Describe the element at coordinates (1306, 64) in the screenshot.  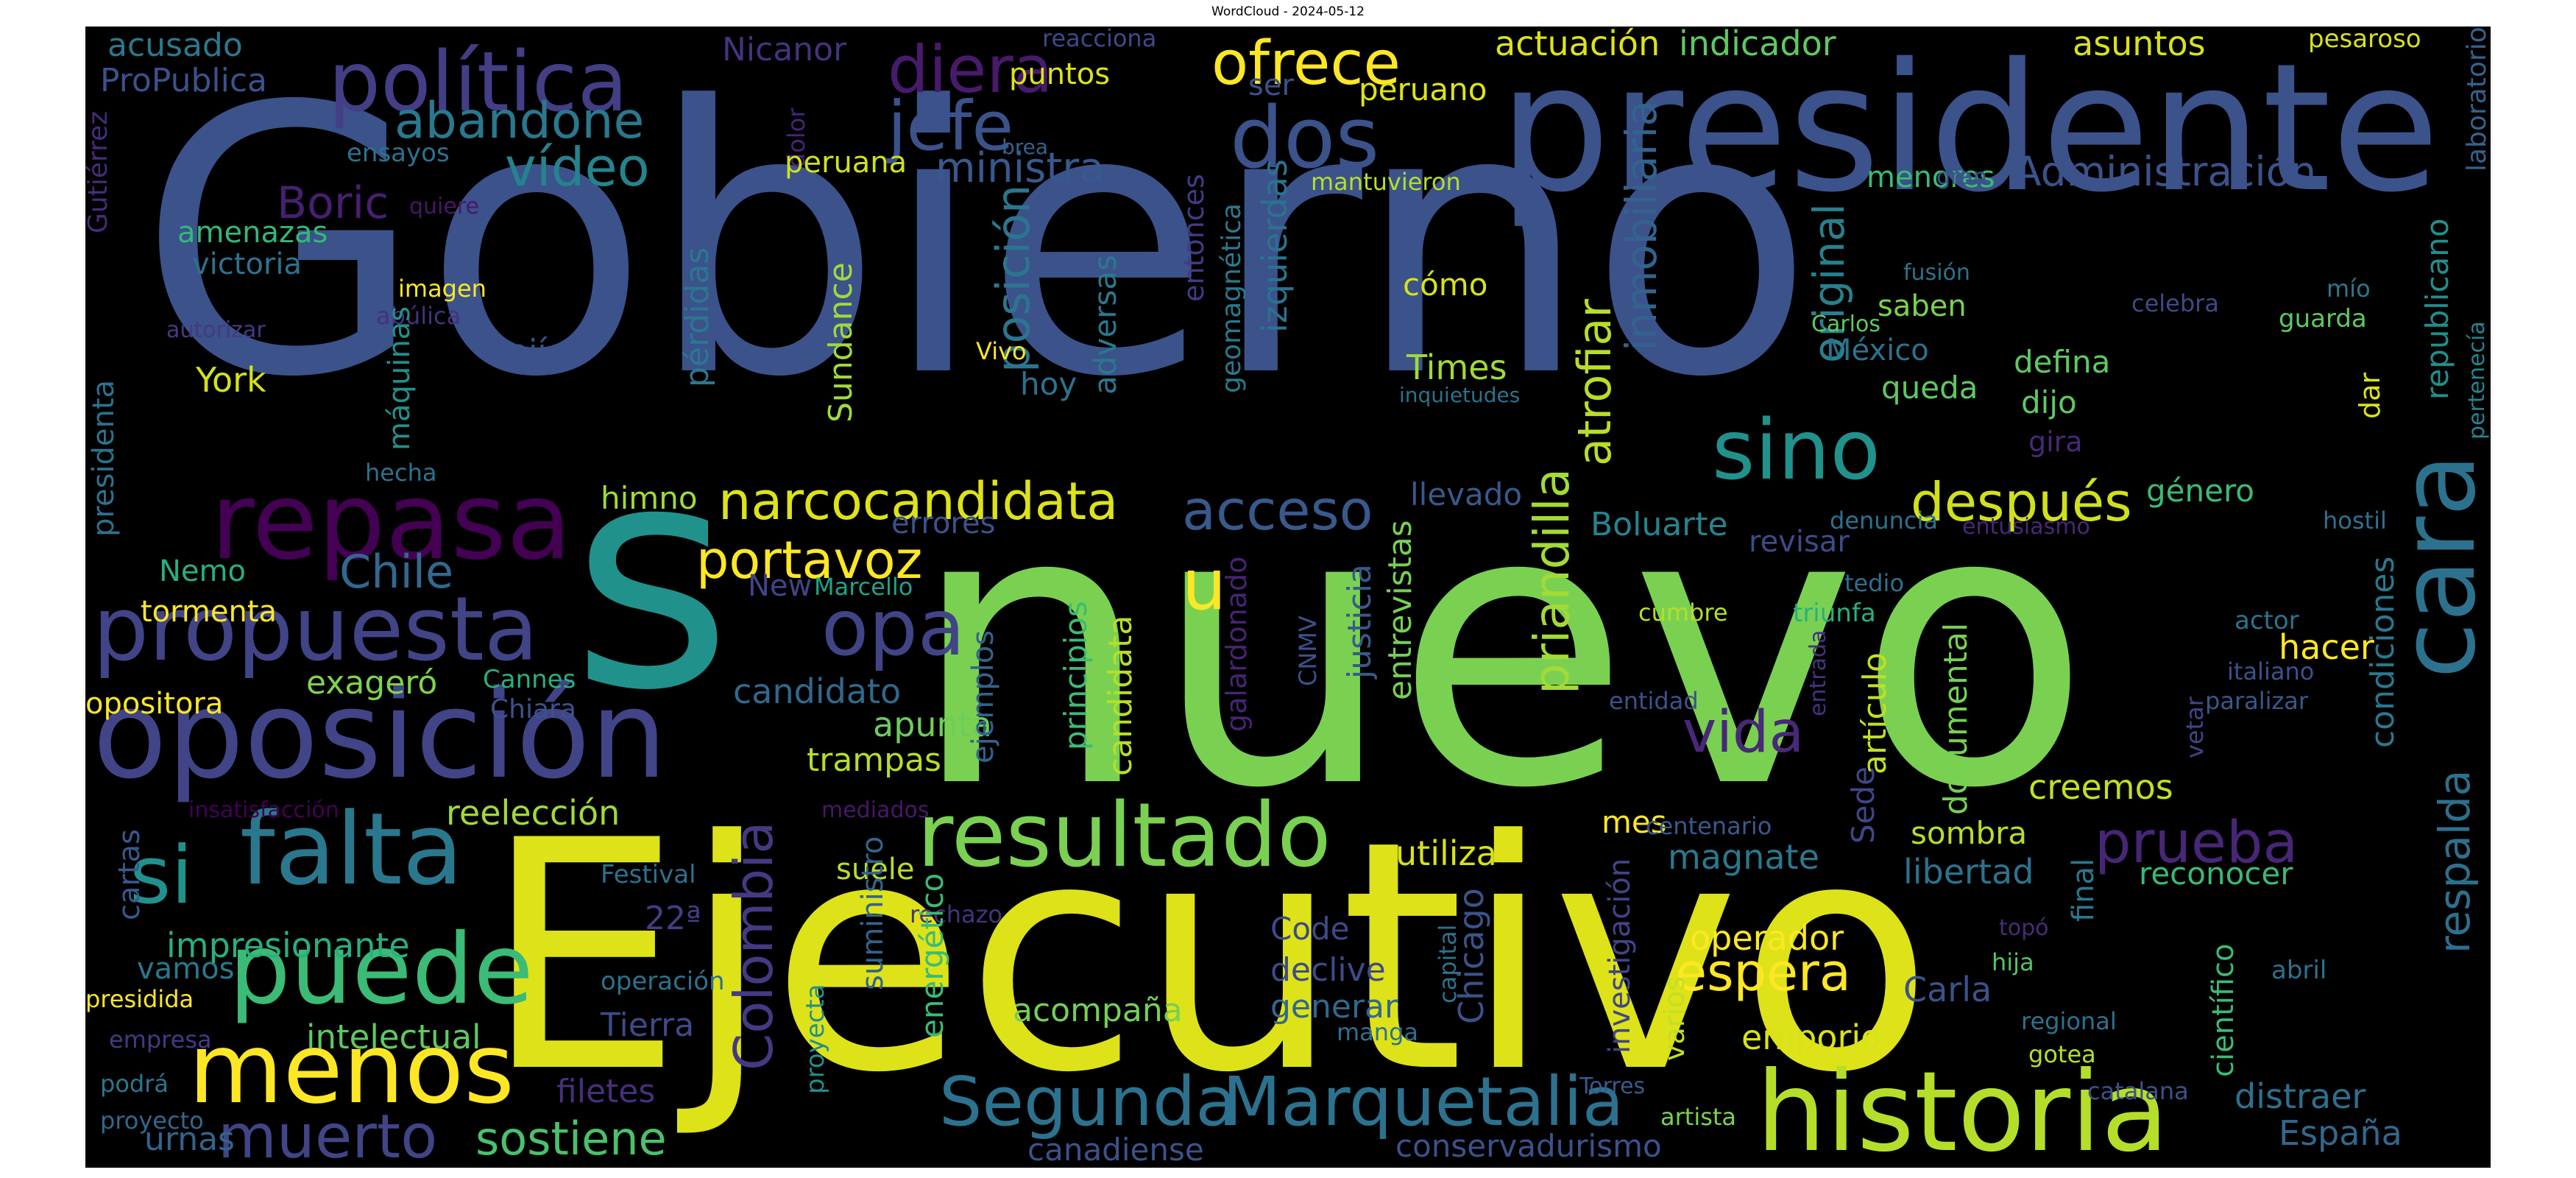
I see `word-ofrece: ofrece` at that location.